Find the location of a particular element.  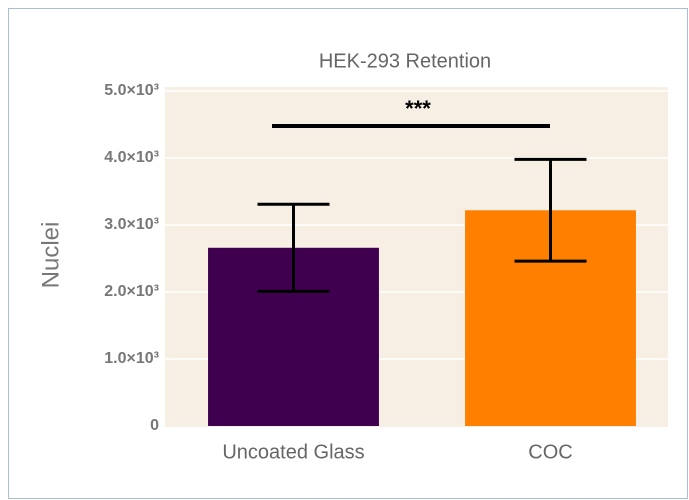

y-axis-label: Nuclei is located at coordinates (50, 255).